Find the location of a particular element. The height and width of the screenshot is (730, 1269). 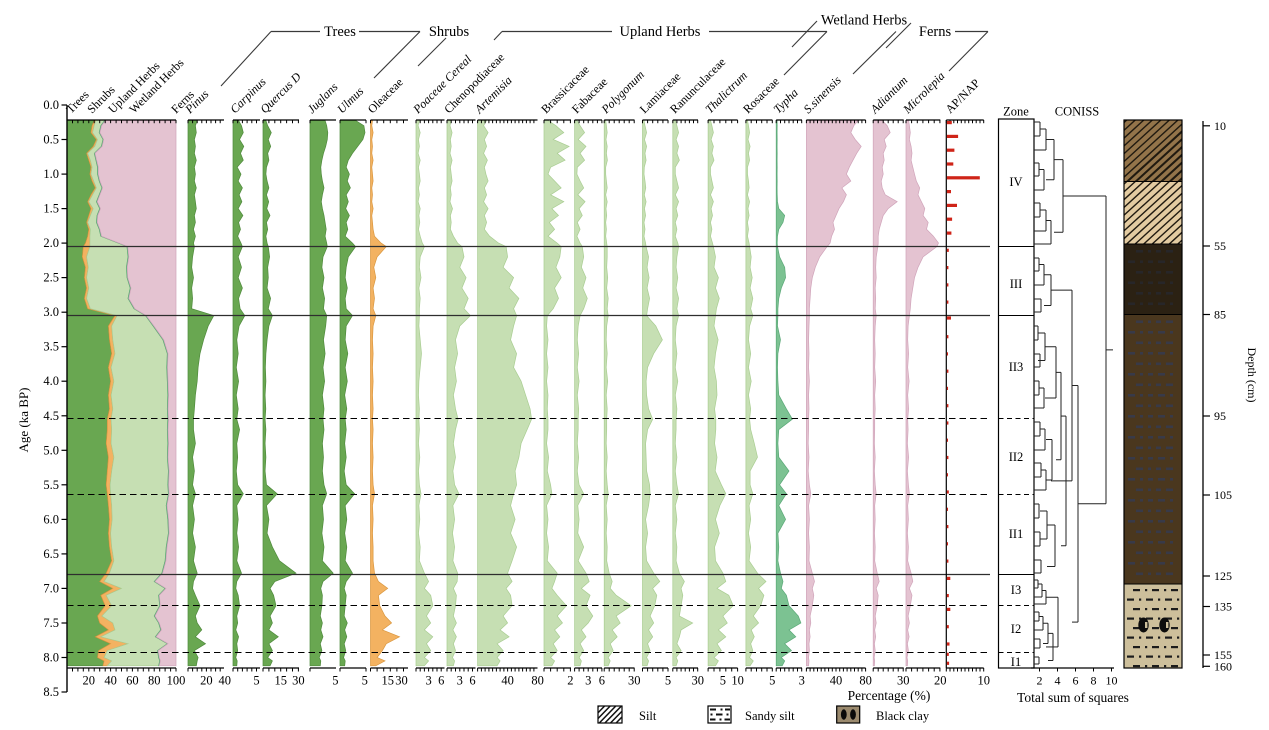

svg-text: 3.5 is located at coordinates (51, 347).